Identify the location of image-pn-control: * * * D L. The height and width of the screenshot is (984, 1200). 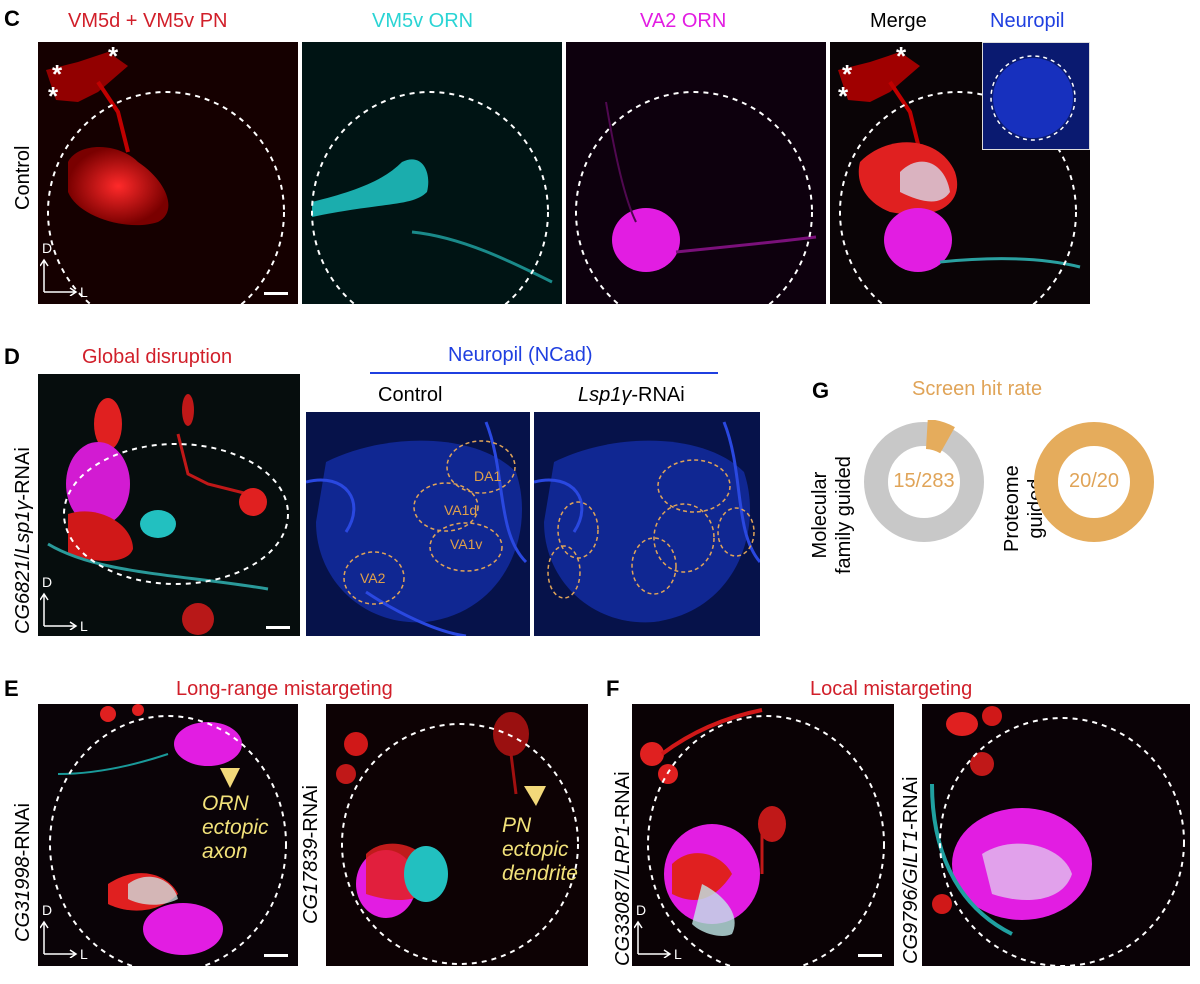
(168, 173).